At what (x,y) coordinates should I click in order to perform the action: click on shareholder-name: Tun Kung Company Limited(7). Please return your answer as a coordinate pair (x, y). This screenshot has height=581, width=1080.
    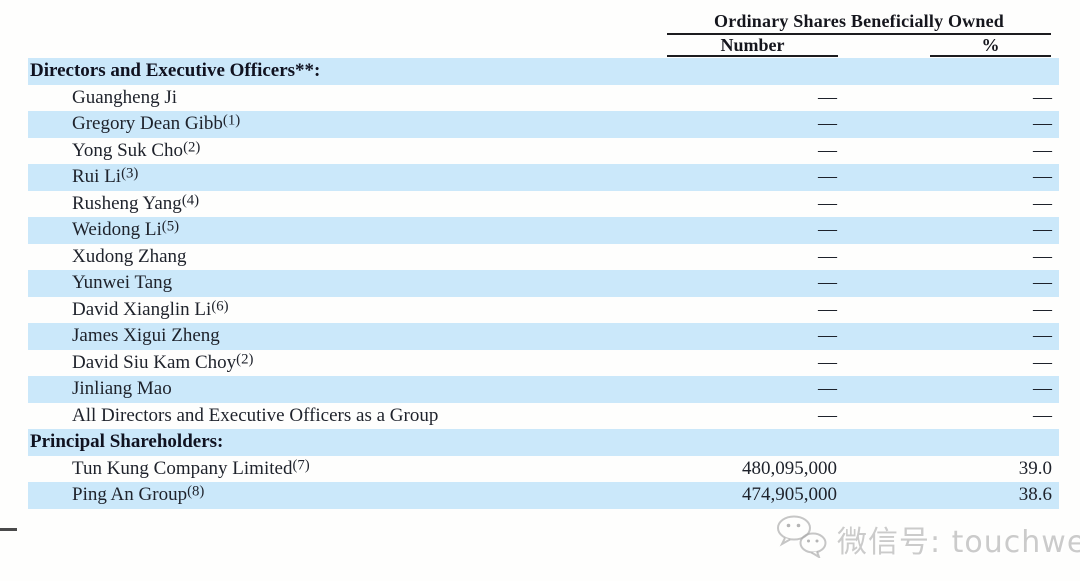
    Looking at the image, I should click on (191, 467).